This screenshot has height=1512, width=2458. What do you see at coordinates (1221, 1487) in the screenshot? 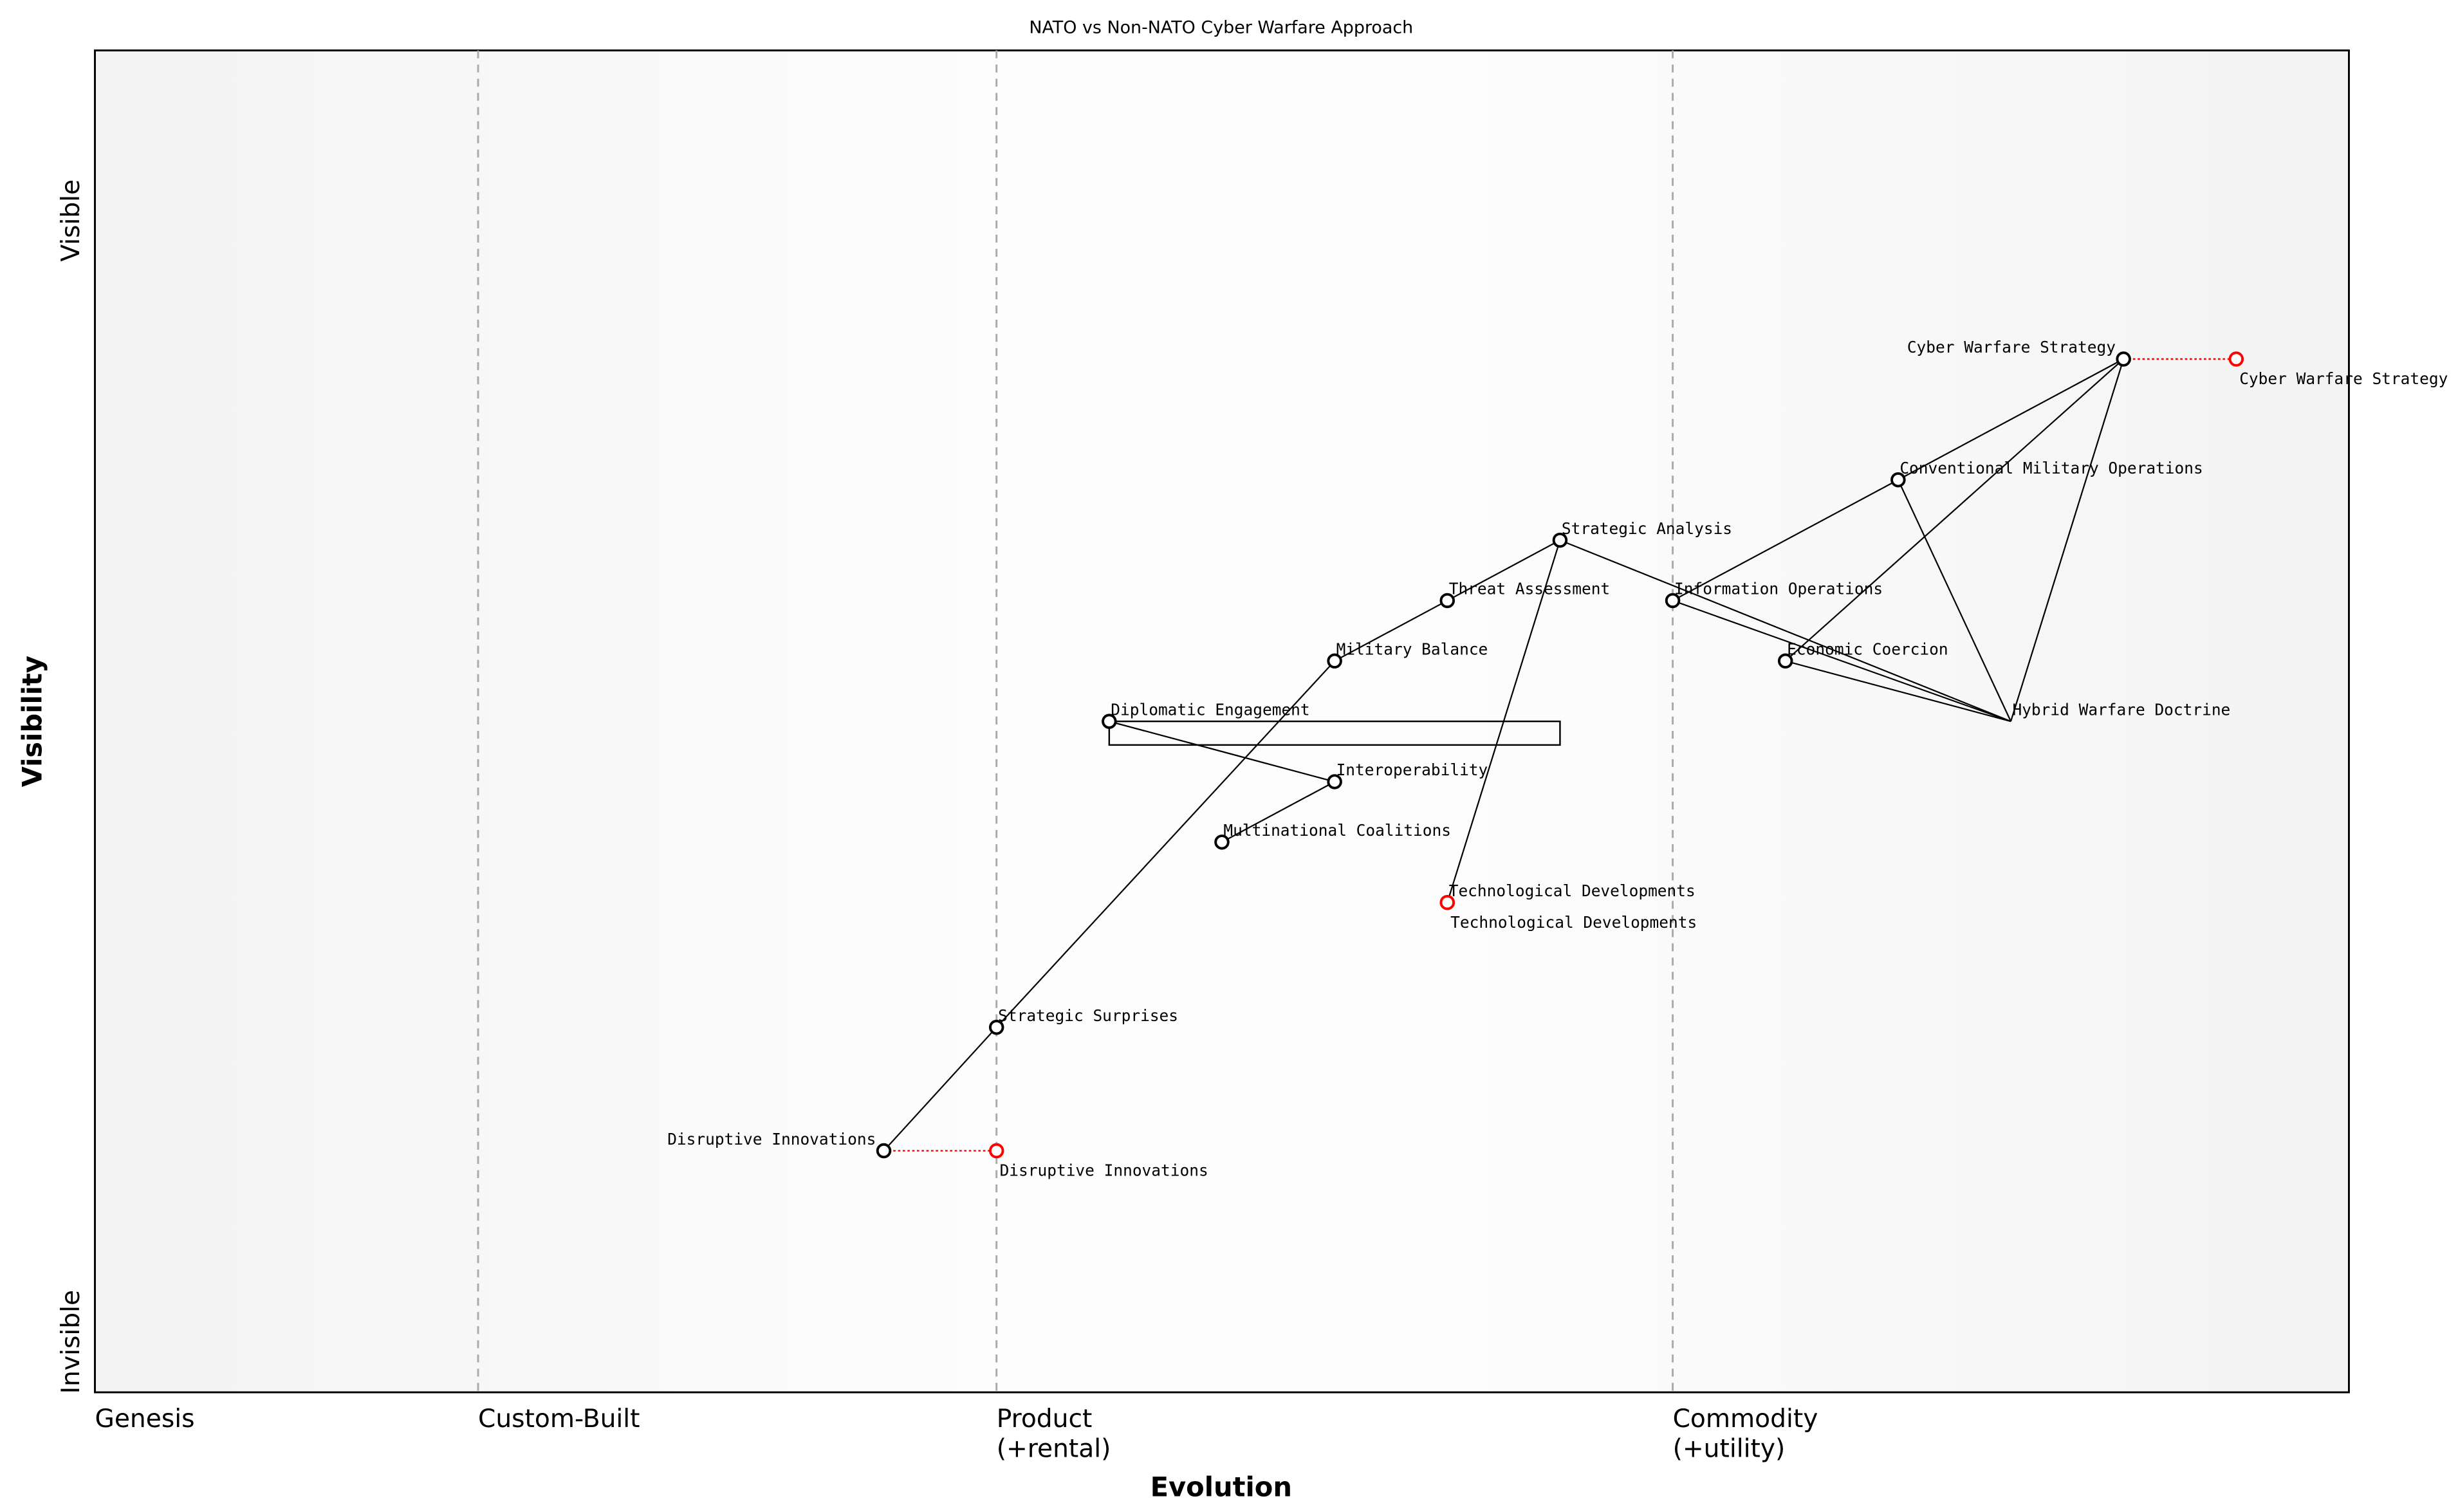
I see `x-axis-label: Evolution` at bounding box center [1221, 1487].